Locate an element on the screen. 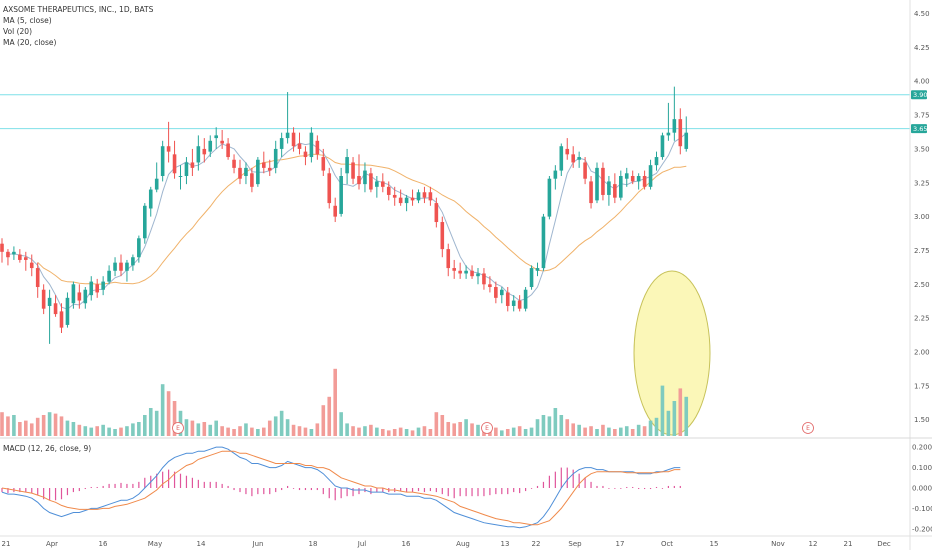  price-tag-lower: 3.65 is located at coordinates (919, 129).